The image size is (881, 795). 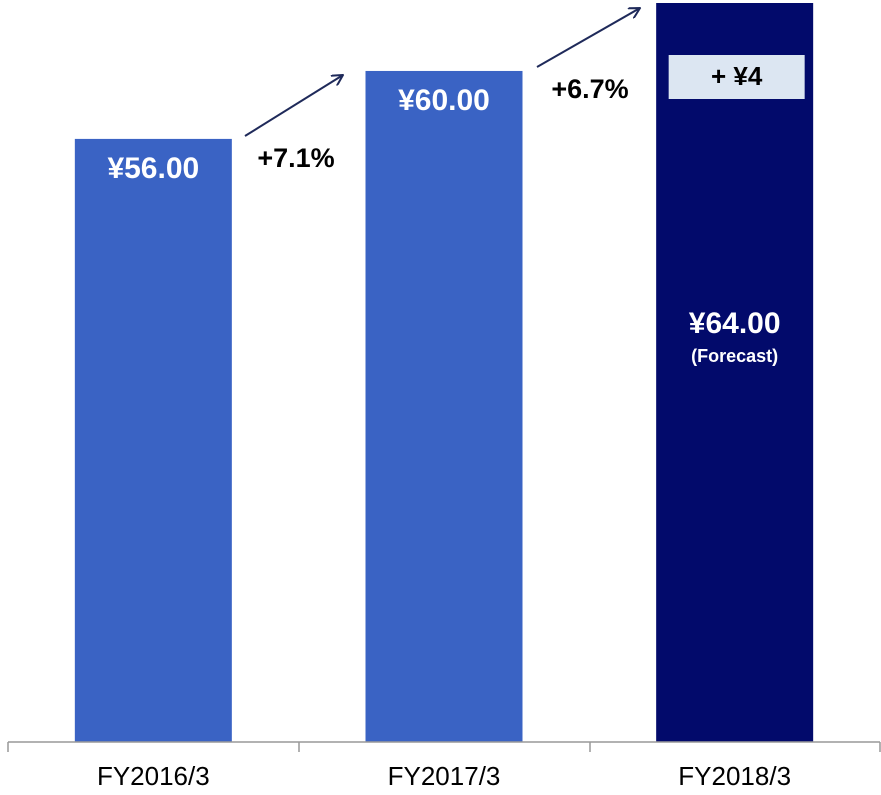 I want to click on value-label: ¥56.00, so click(x=153, y=168).